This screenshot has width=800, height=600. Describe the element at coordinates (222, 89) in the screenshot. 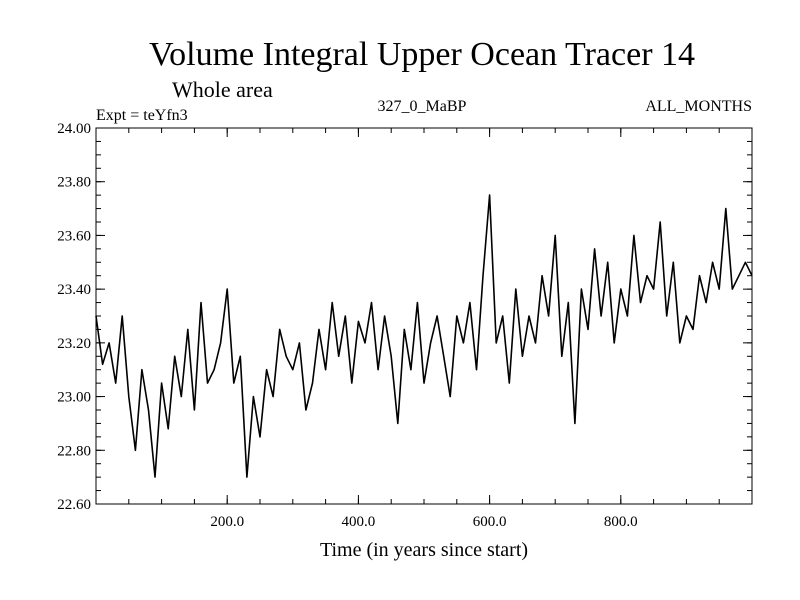

I see `chart-subtitle: Whole area` at that location.